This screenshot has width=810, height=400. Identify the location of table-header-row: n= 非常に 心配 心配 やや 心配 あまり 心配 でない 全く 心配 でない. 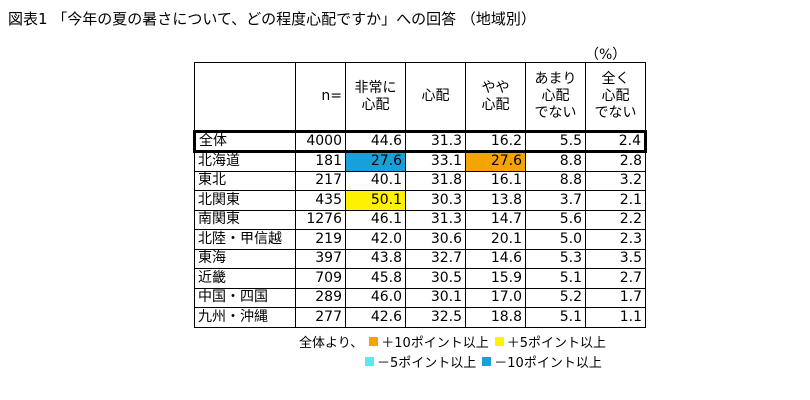
(420, 97).